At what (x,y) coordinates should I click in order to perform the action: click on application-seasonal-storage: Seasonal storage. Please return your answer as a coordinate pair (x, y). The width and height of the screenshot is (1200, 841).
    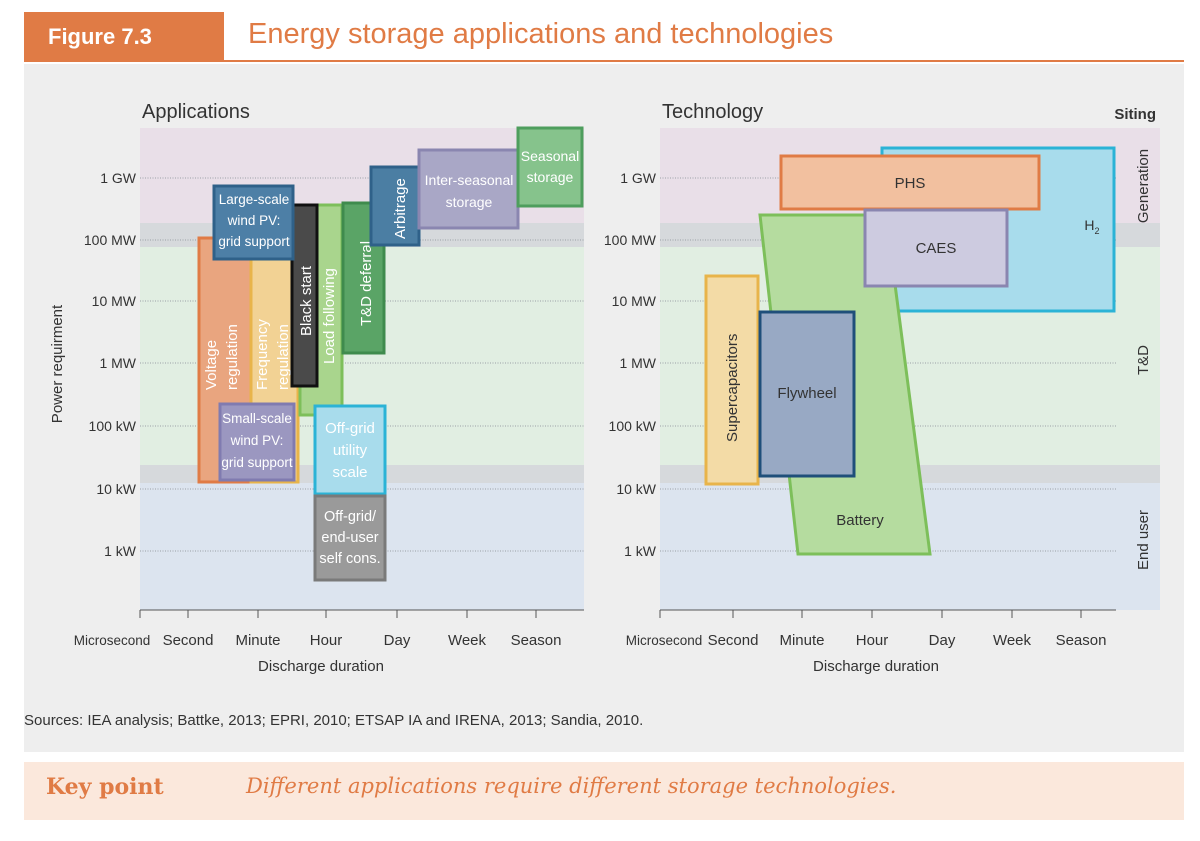
    Looking at the image, I should click on (550, 167).